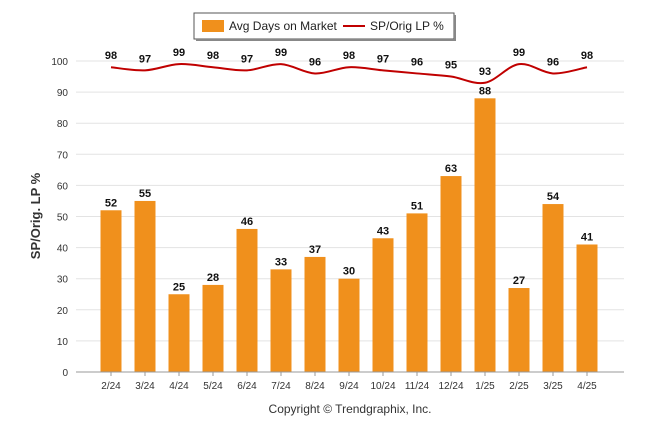  I want to click on x-tick-label: 10/24, so click(382, 386).